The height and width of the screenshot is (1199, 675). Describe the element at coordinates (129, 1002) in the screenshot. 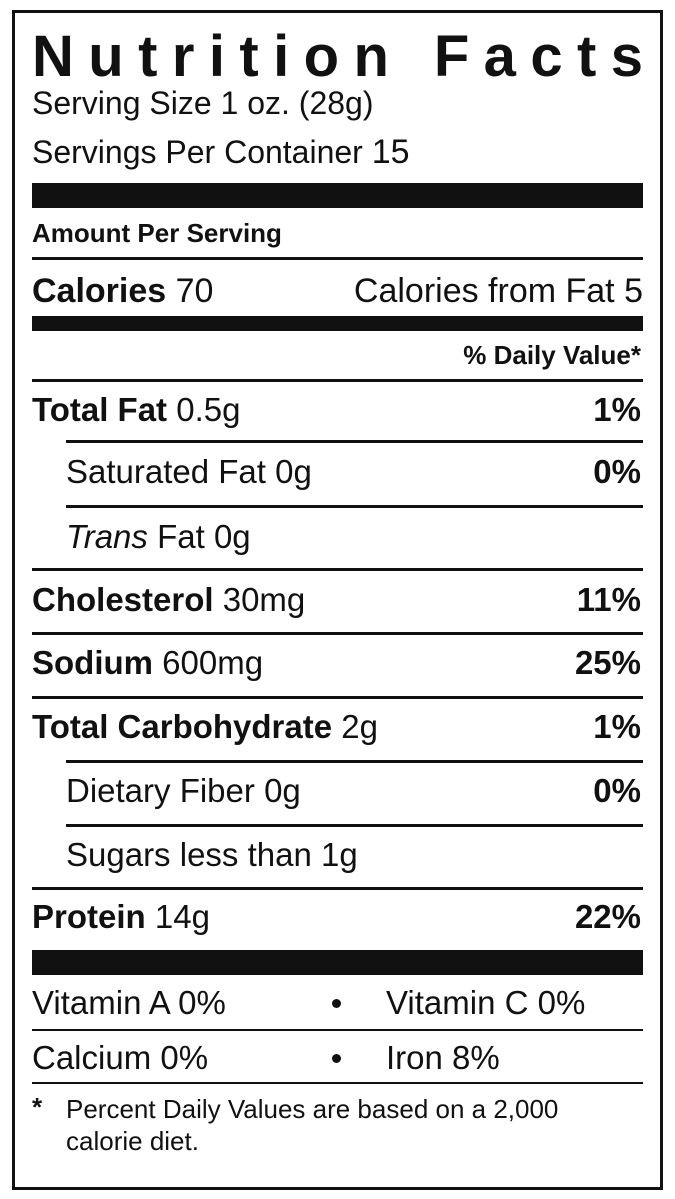

I see `vitamin-left: Vitamin A 0%` at that location.